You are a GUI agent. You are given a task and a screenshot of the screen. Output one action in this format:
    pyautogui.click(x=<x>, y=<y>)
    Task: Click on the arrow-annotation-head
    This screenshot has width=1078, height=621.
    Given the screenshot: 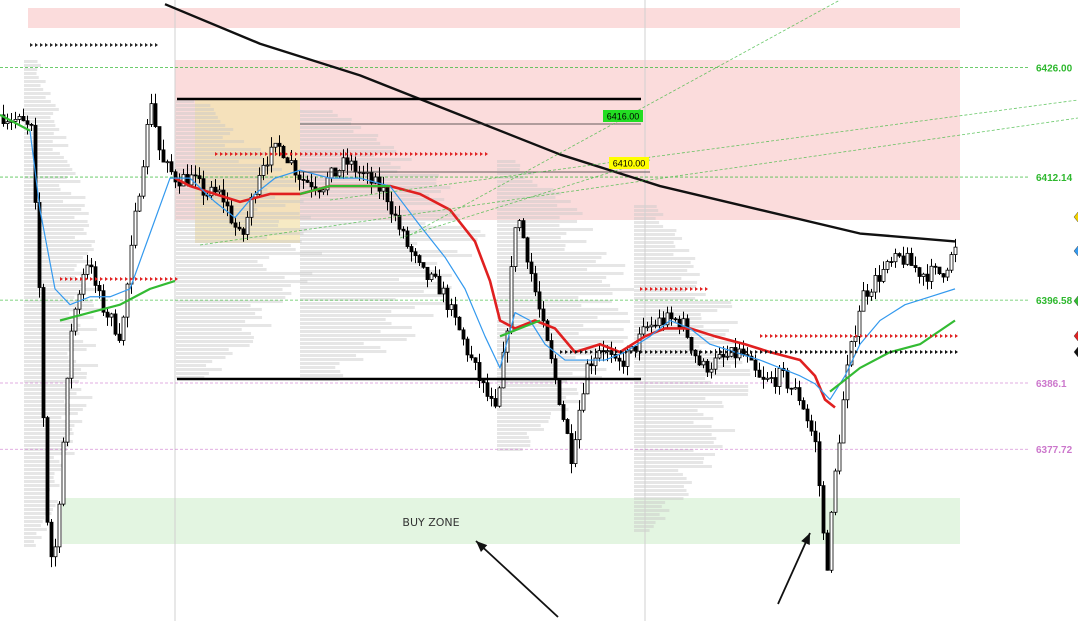 What is the action you would take?
    pyautogui.click(x=482, y=546)
    